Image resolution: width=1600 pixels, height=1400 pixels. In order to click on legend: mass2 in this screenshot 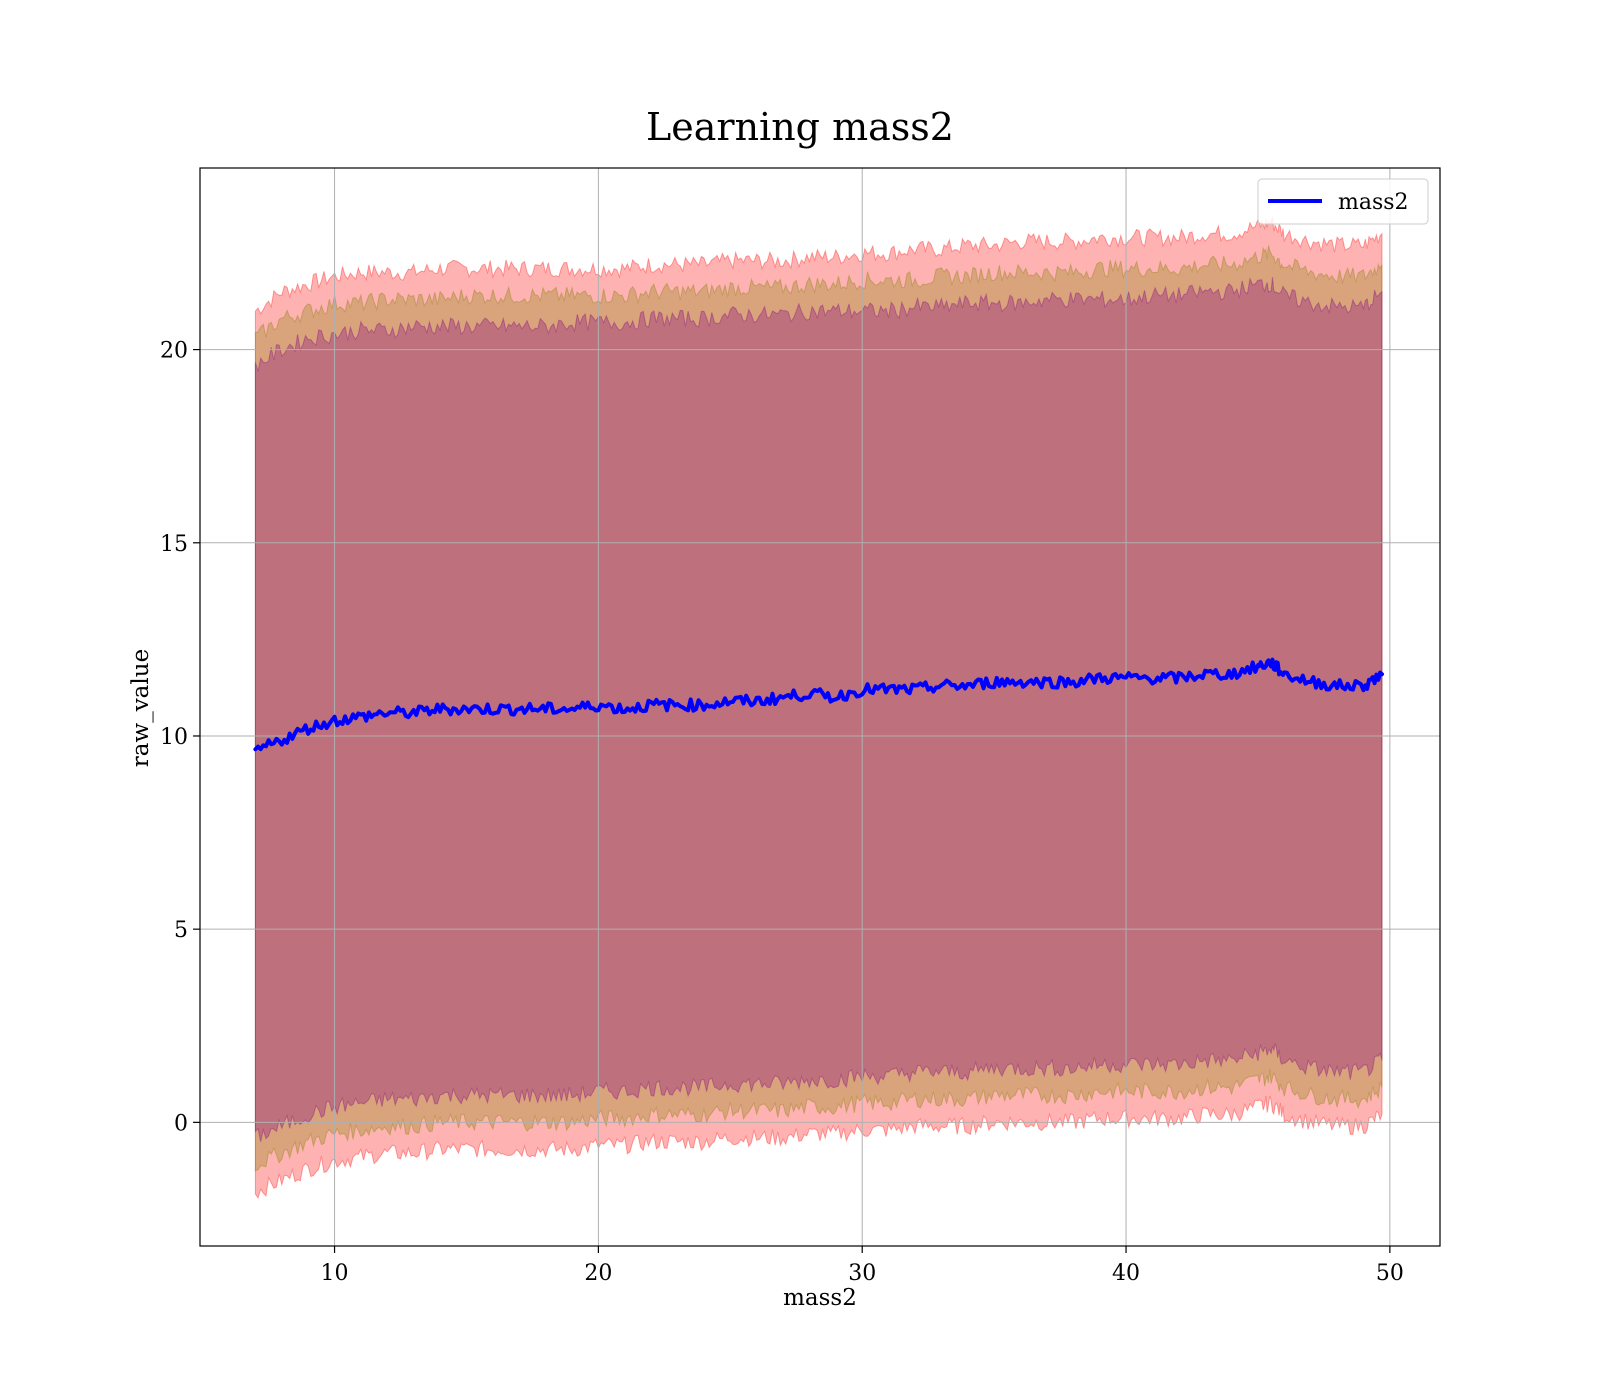, I will do `click(1343, 201)`.